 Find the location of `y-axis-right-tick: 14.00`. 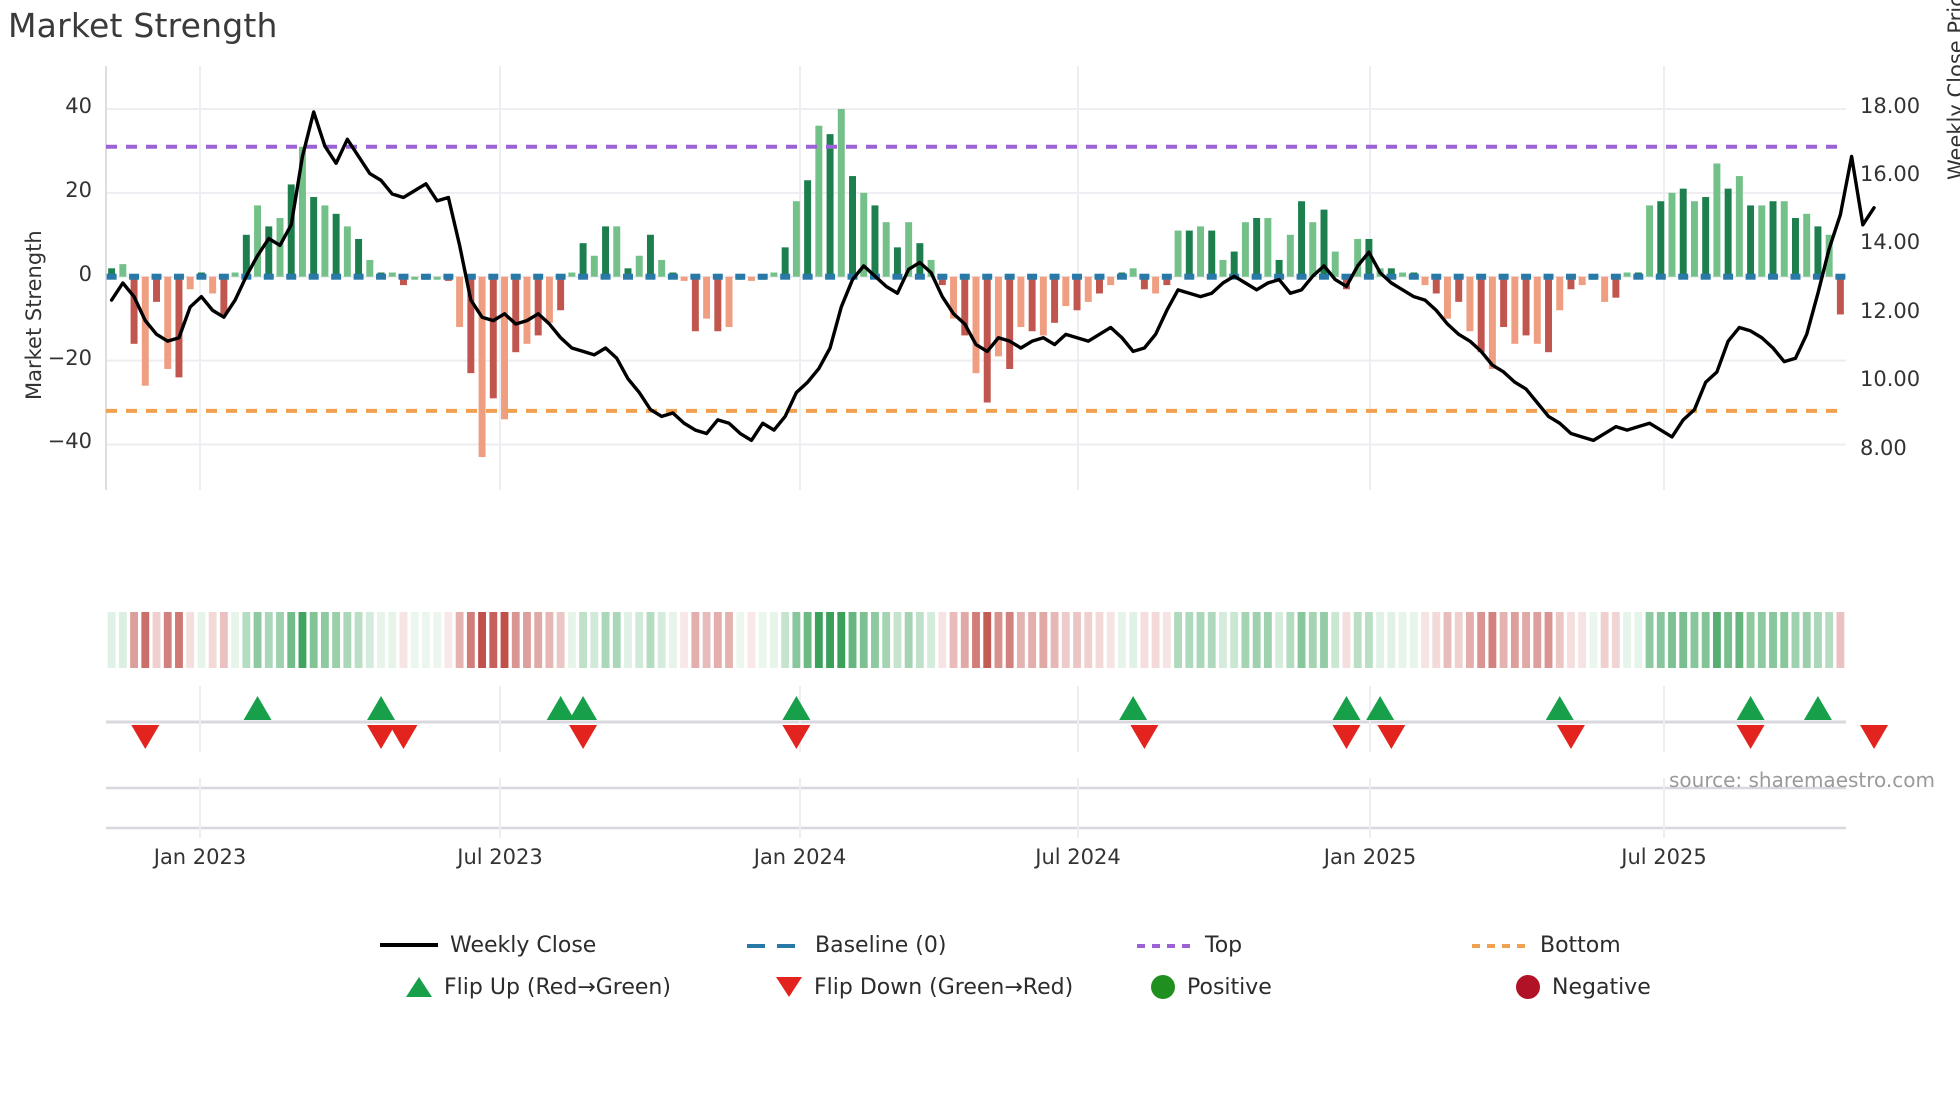

y-axis-right-tick: 14.00 is located at coordinates (1890, 242).